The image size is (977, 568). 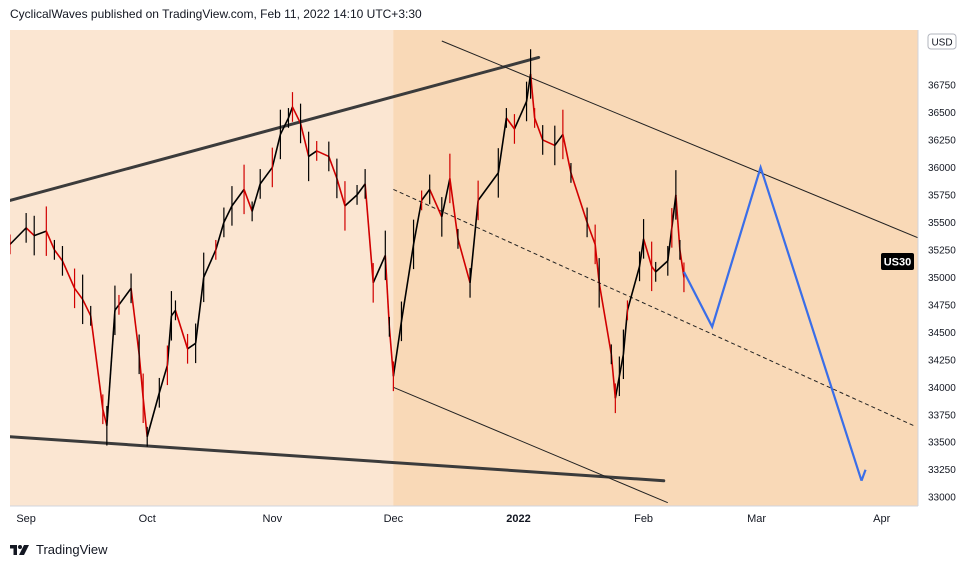 What do you see at coordinates (942, 470) in the screenshot?
I see `price-tick-label: 33250` at bounding box center [942, 470].